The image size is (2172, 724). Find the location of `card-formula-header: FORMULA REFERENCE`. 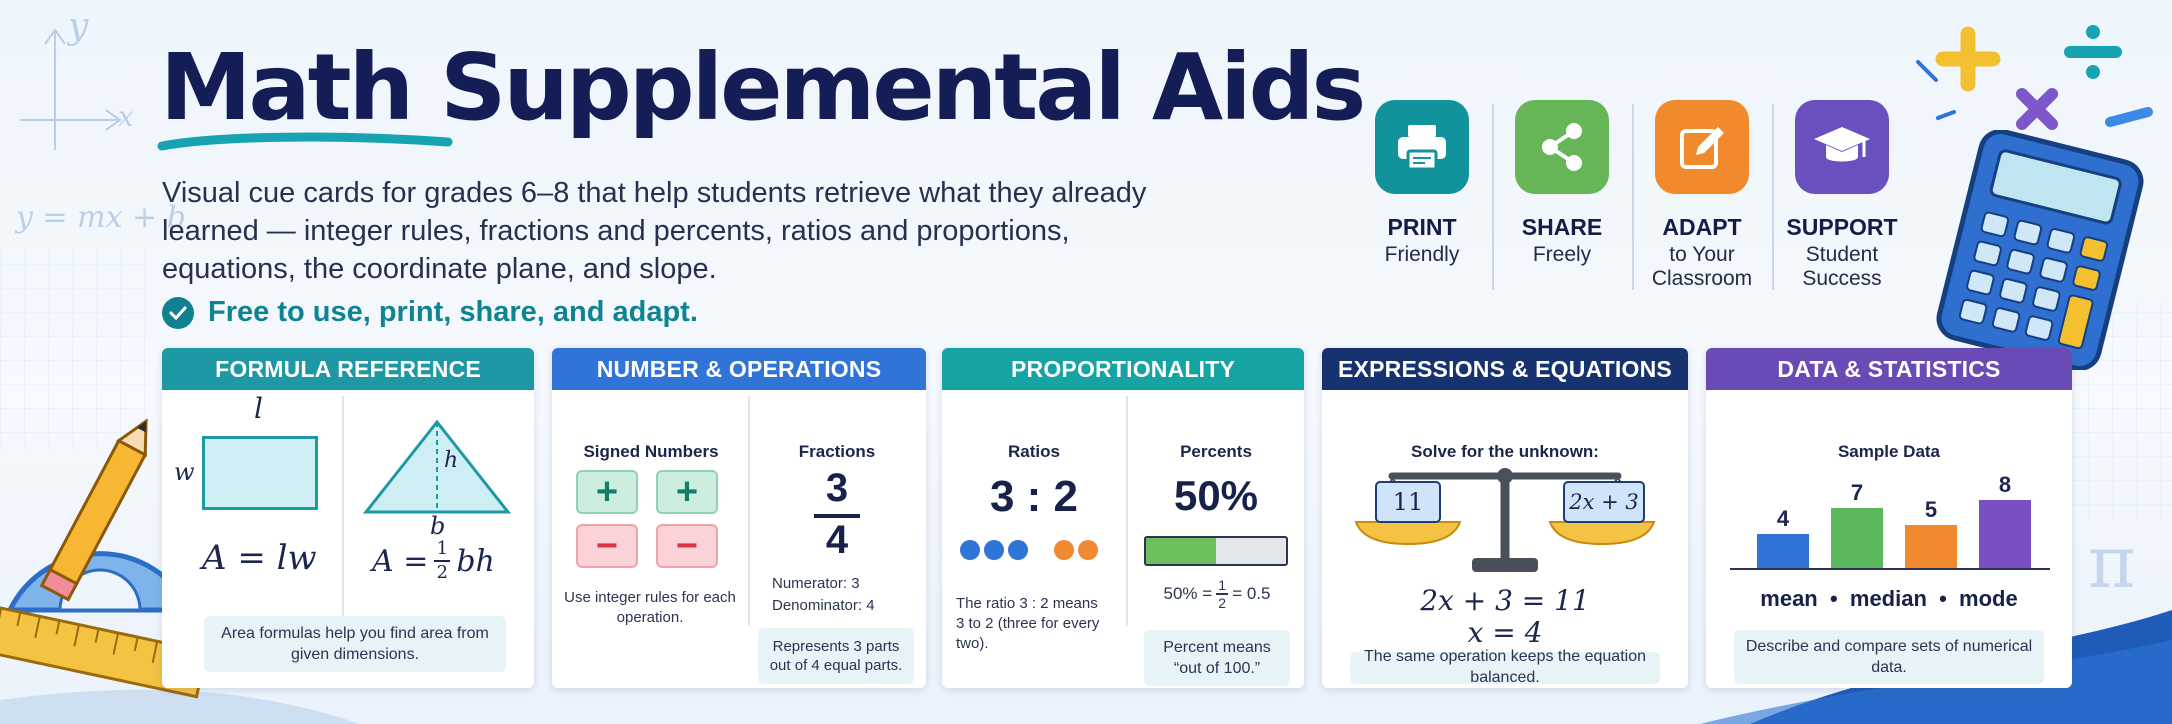

card-formula-header: FORMULA REFERENCE is located at coordinates (348, 369).